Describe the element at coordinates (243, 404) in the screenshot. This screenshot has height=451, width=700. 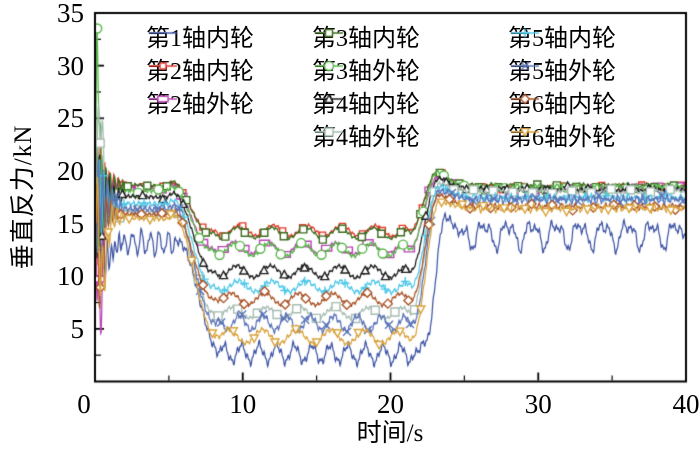
I see `x-tick-label: 10` at that location.